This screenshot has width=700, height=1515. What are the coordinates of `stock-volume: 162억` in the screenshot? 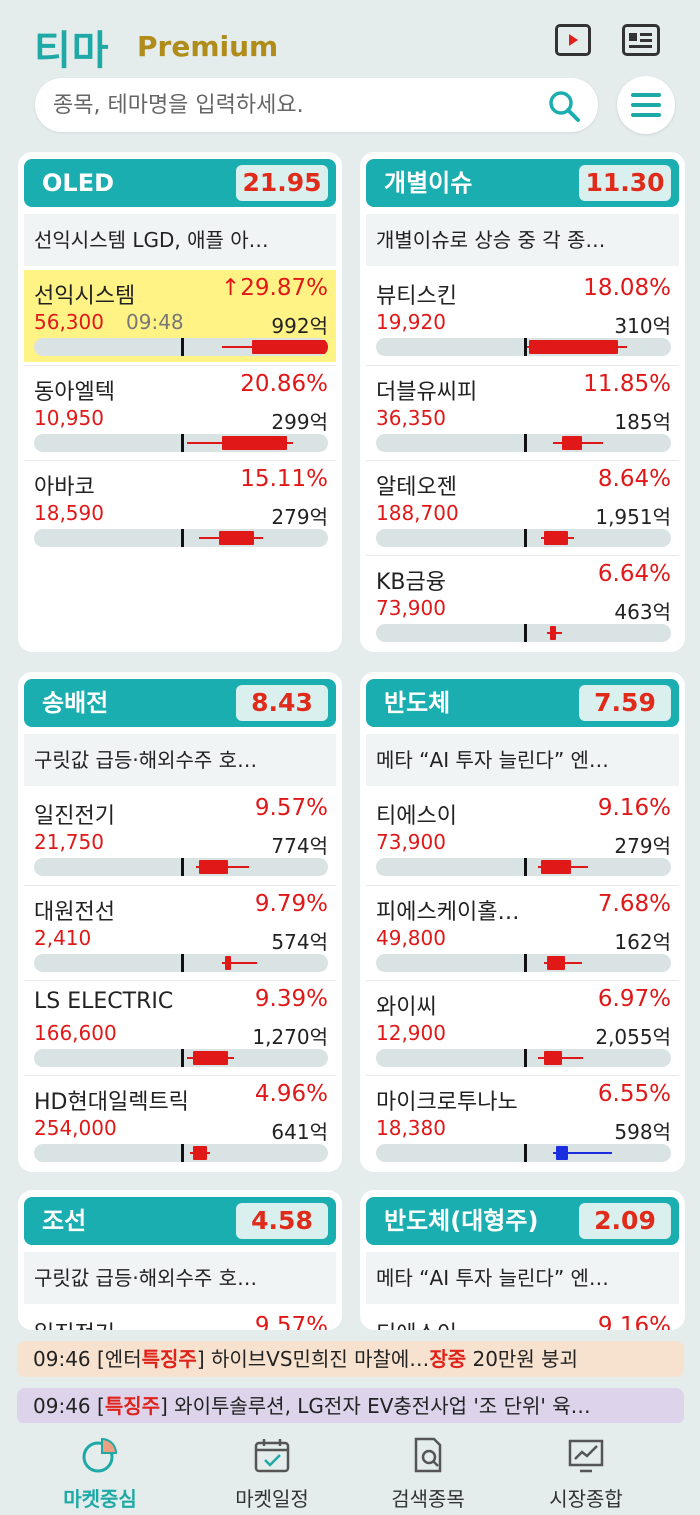 It's located at (642, 942).